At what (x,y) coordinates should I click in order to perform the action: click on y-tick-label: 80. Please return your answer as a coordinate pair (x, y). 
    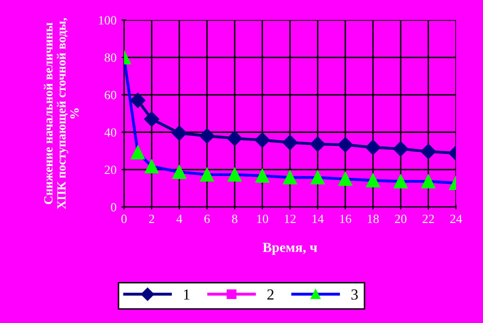
    Looking at the image, I should click on (110, 57).